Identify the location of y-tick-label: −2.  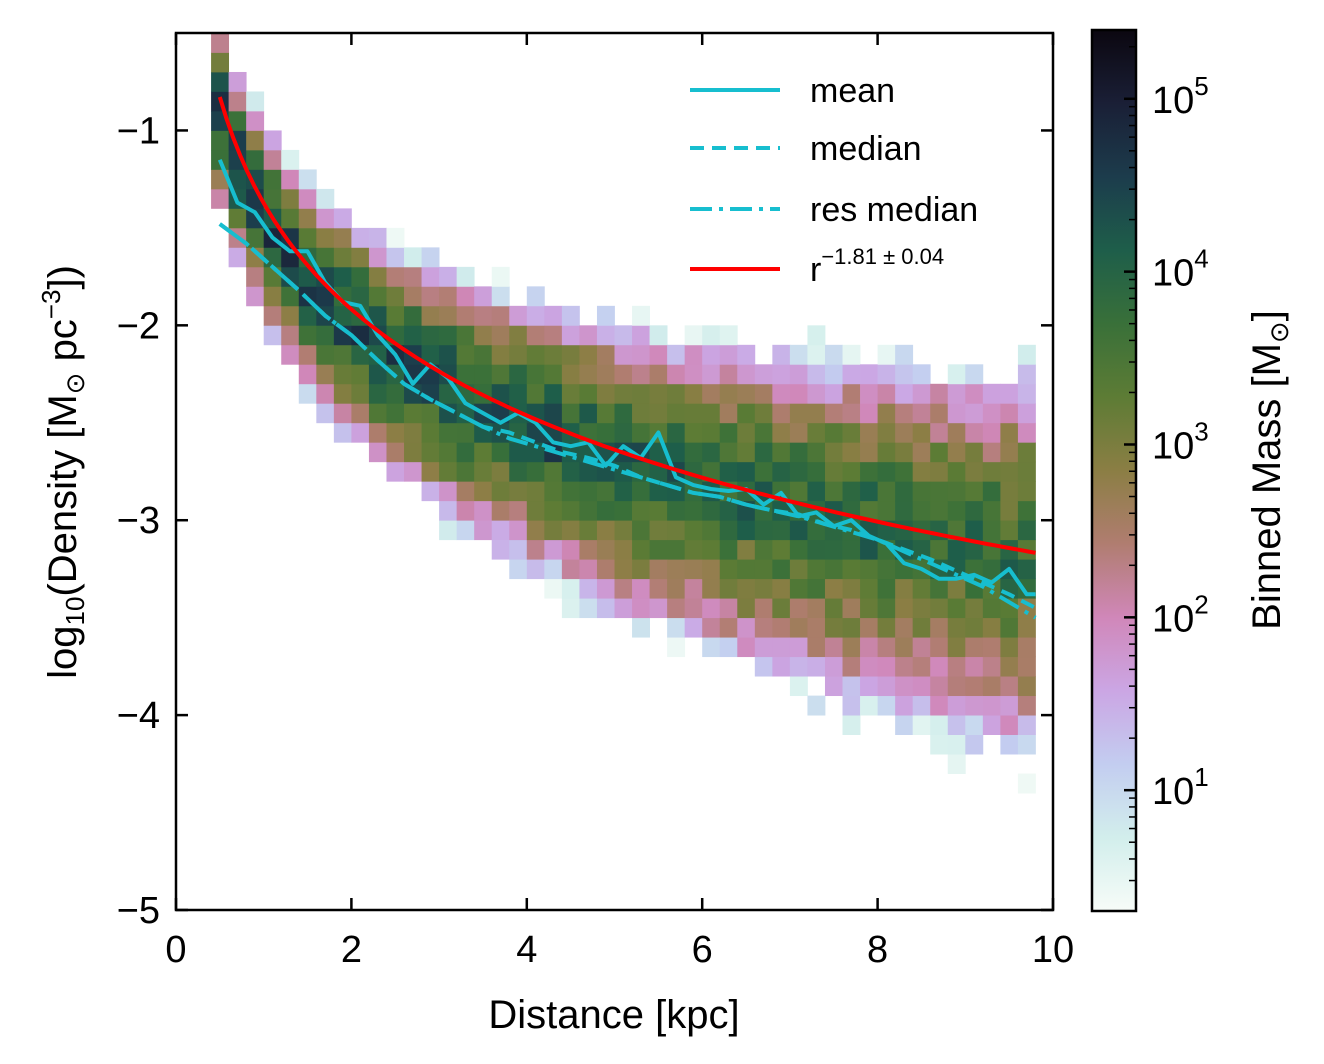
(138, 326).